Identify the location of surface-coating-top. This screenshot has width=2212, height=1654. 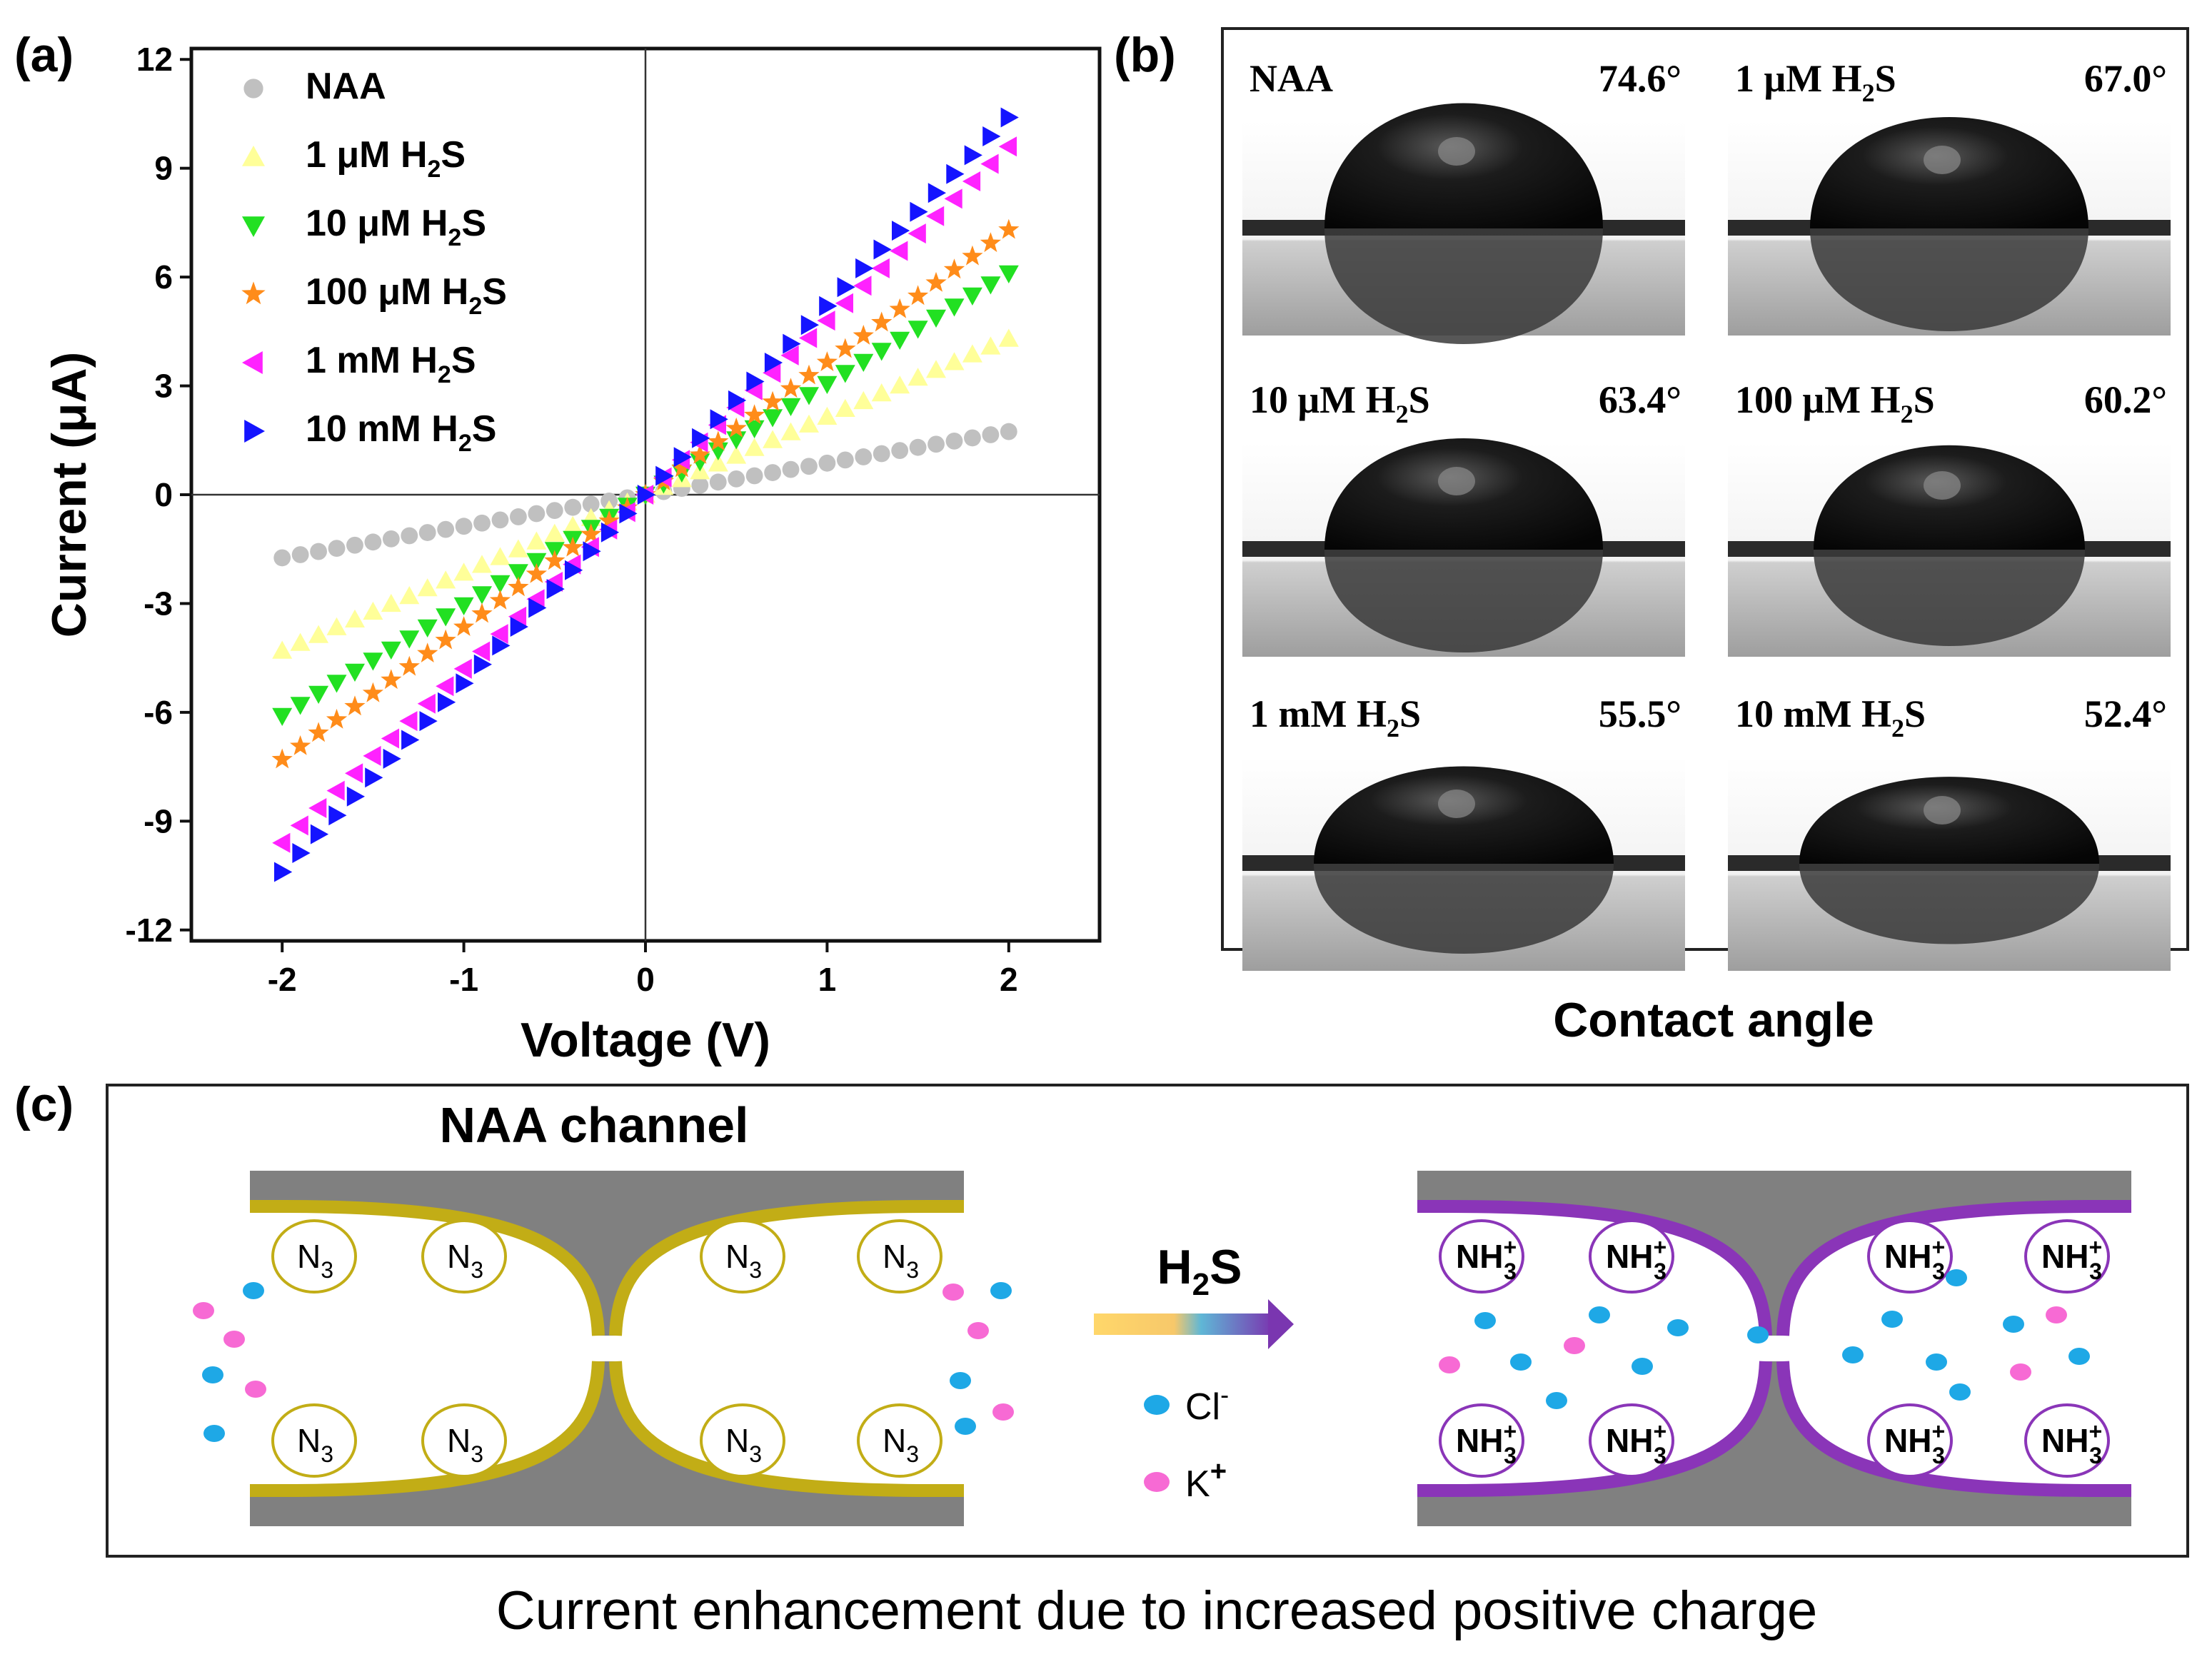
(1774, 1268).